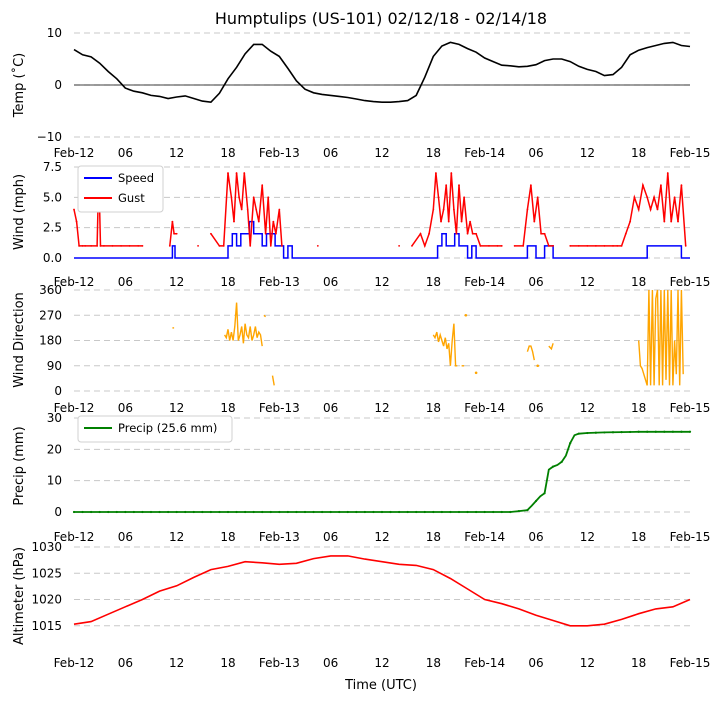 Image resolution: width=721 pixels, height=704 pixels. Describe the element at coordinates (52, 197) in the screenshot. I see `y-tick-label: 5.0` at that location.